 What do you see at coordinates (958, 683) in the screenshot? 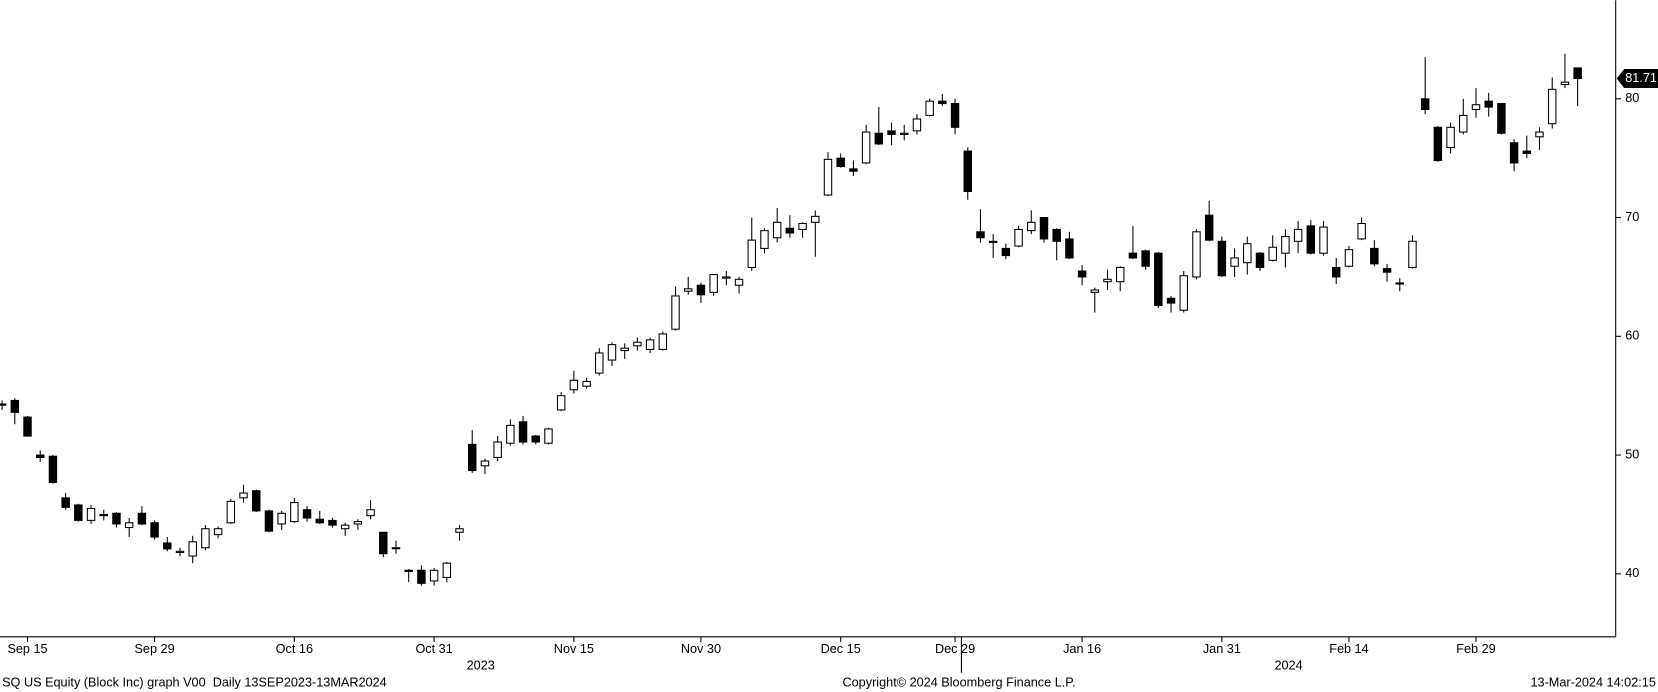
I see `footer-center: Copyright© 2024 Bloomberg Finance L.P.` at bounding box center [958, 683].